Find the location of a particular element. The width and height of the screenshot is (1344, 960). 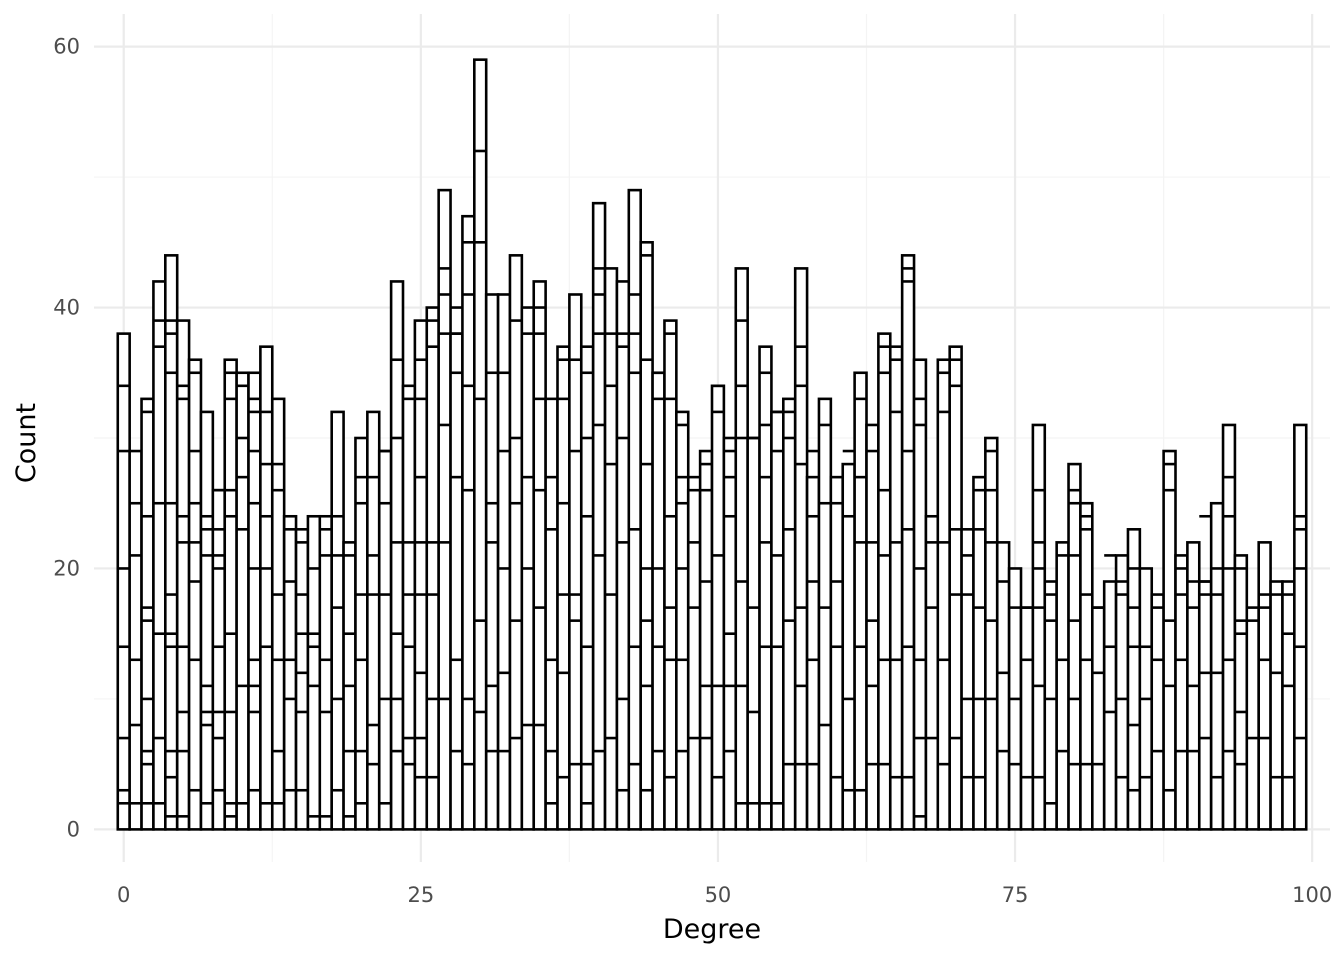

y-axis-title: Count is located at coordinates (26, 443).